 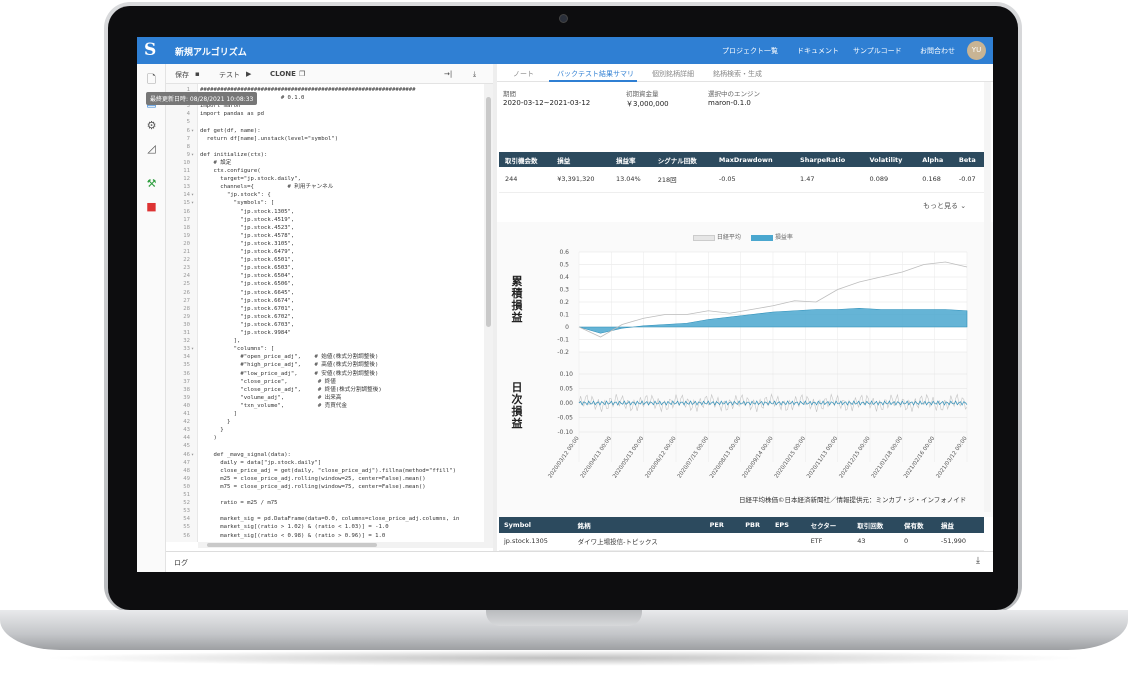 I want to click on code-line: def _mavg_signal(data):, so click(x=245, y=454).